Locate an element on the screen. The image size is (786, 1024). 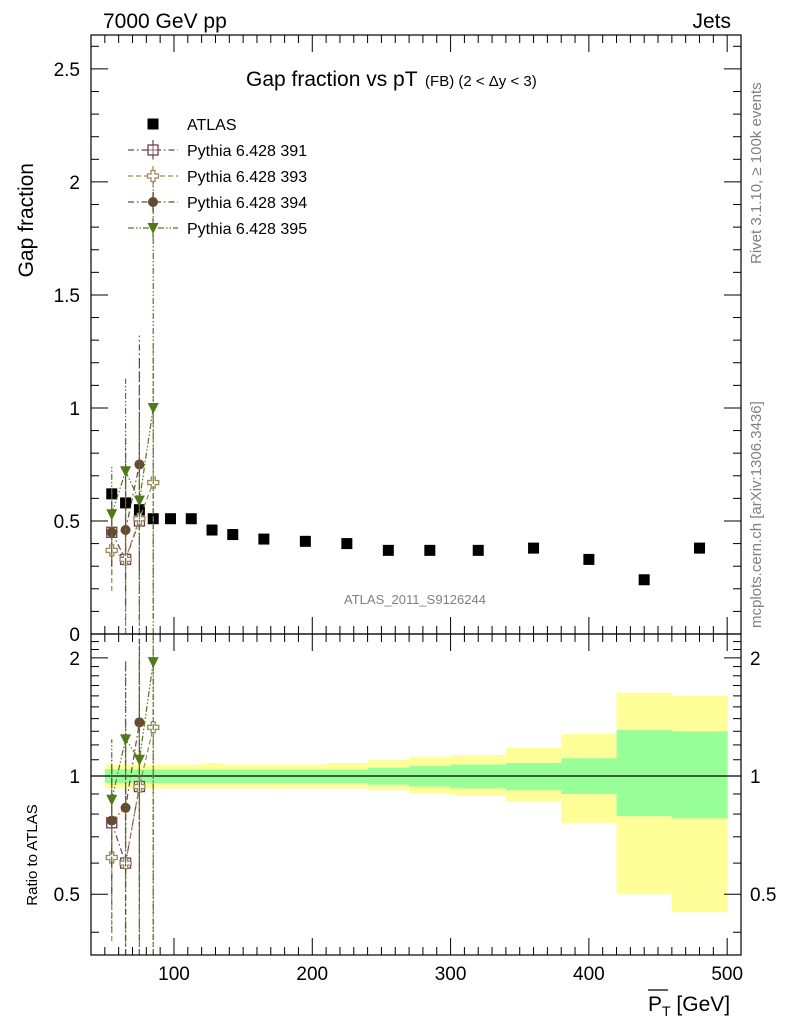
x-tick-label: 100 is located at coordinates (174, 974).